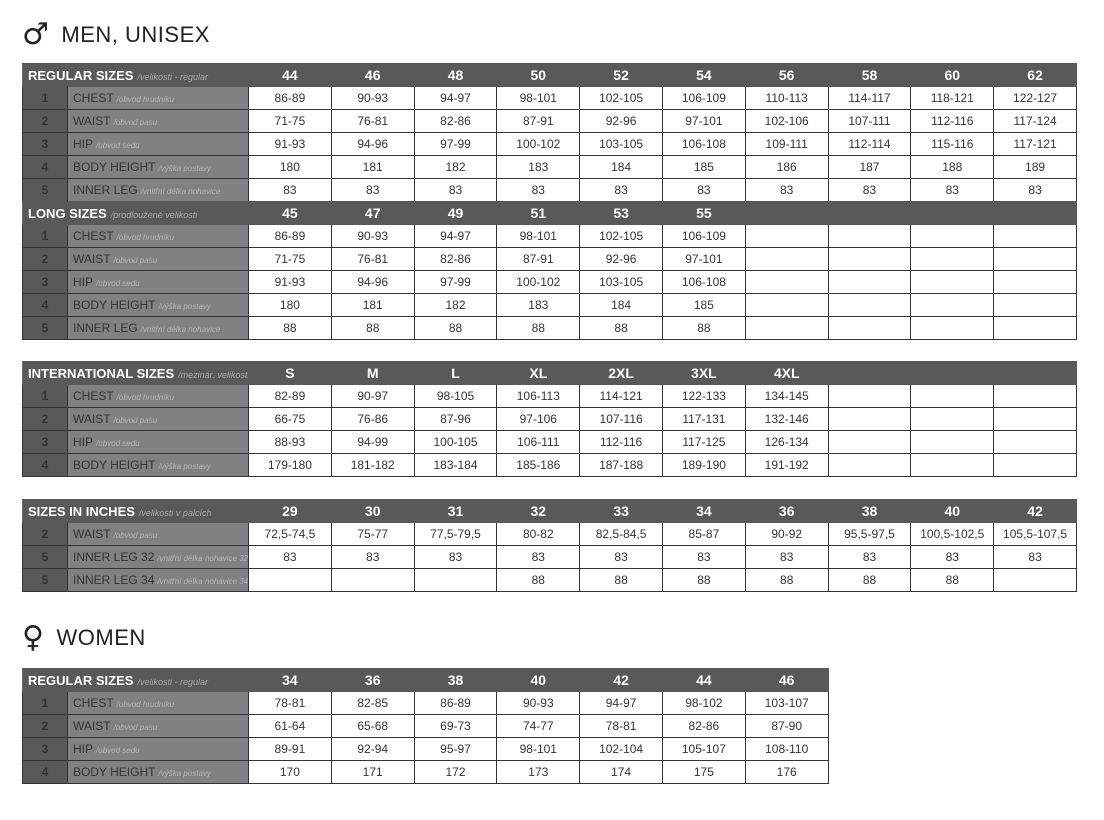 The image size is (1104, 820). What do you see at coordinates (786, 167) in the screenshot?
I see `measurement-value: 186` at bounding box center [786, 167].